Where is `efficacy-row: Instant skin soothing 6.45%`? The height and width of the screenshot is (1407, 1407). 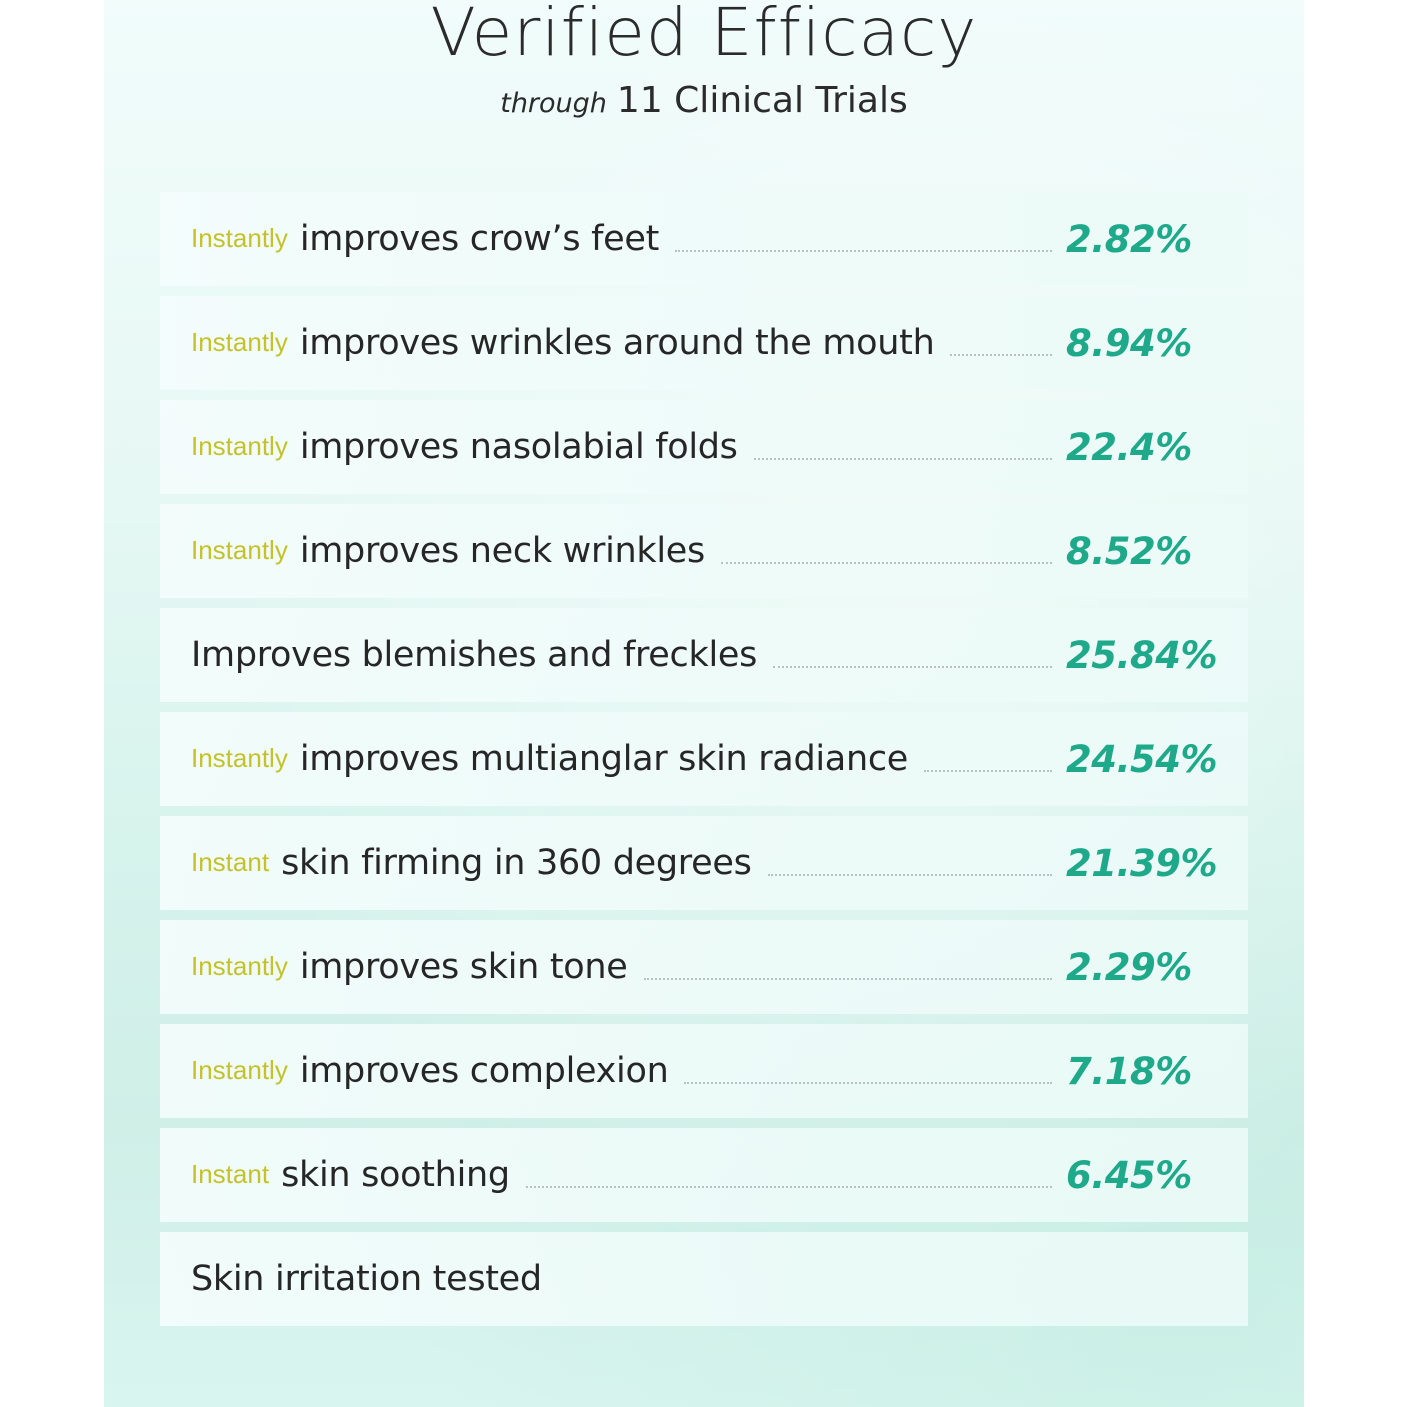
efficacy-row: Instant skin soothing 6.45% is located at coordinates (704, 1175).